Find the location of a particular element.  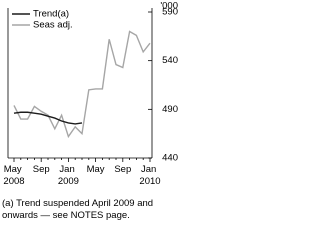

x-tick-label: Jan 2010 is located at coordinates (149, 175).